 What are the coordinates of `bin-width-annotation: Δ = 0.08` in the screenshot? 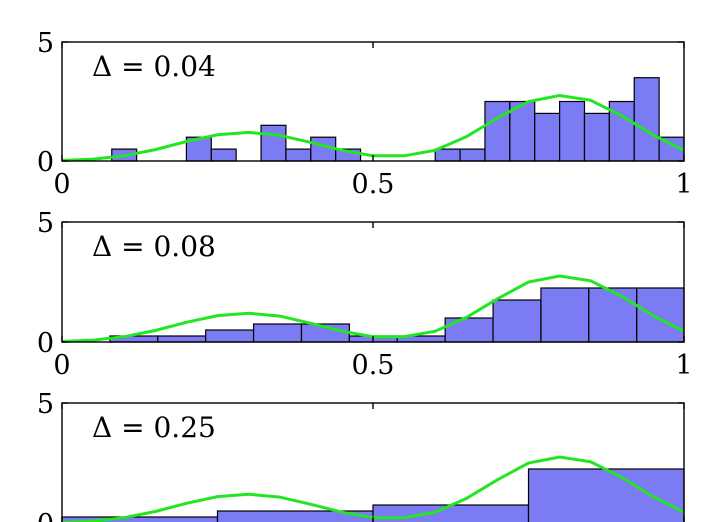 It's located at (154, 246).